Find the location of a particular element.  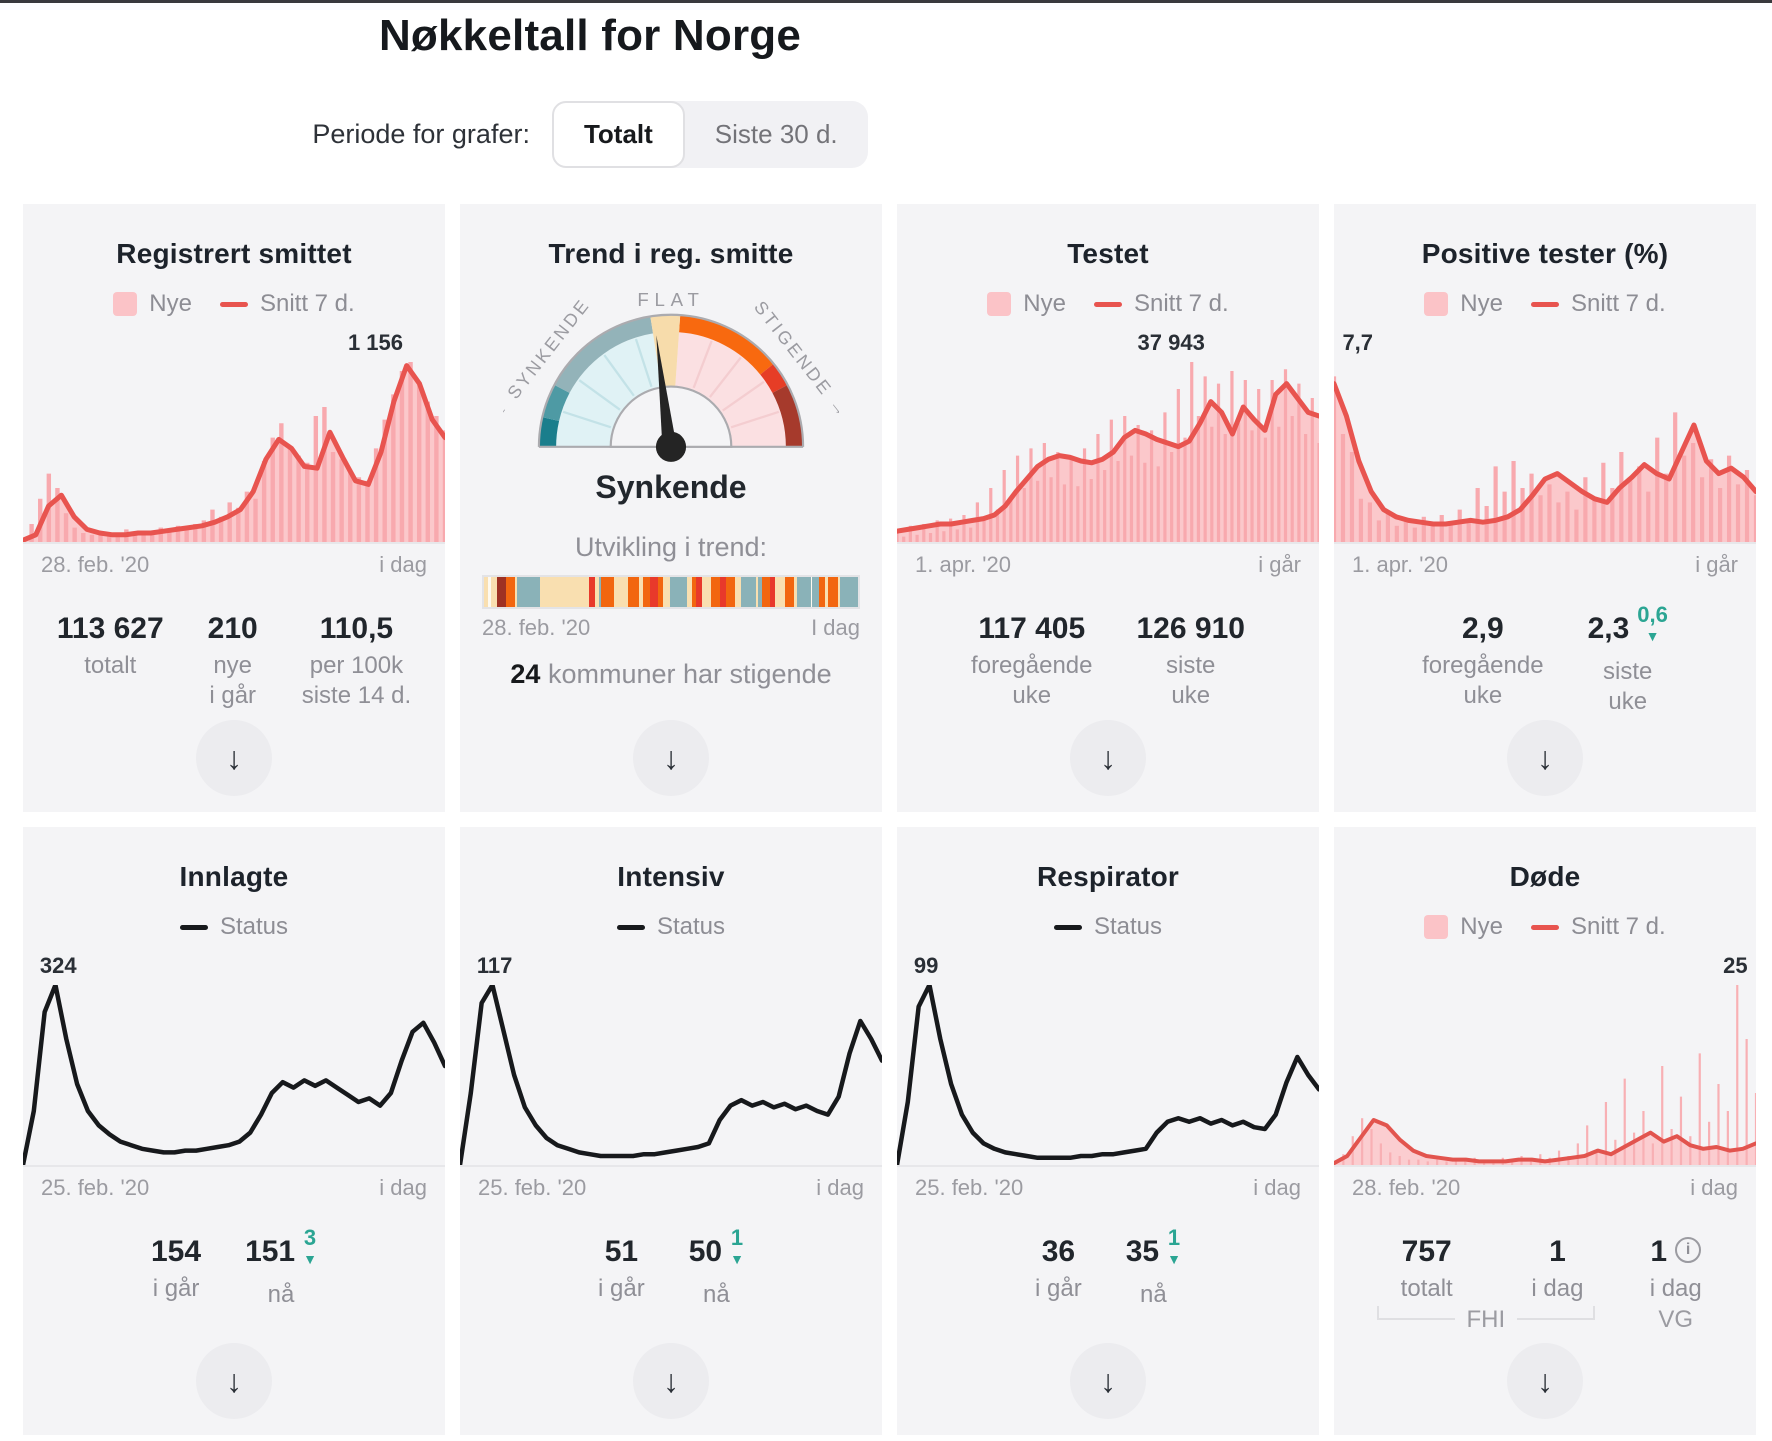

stat-0: 2,9 foregående uke is located at coordinates (1482, 661).